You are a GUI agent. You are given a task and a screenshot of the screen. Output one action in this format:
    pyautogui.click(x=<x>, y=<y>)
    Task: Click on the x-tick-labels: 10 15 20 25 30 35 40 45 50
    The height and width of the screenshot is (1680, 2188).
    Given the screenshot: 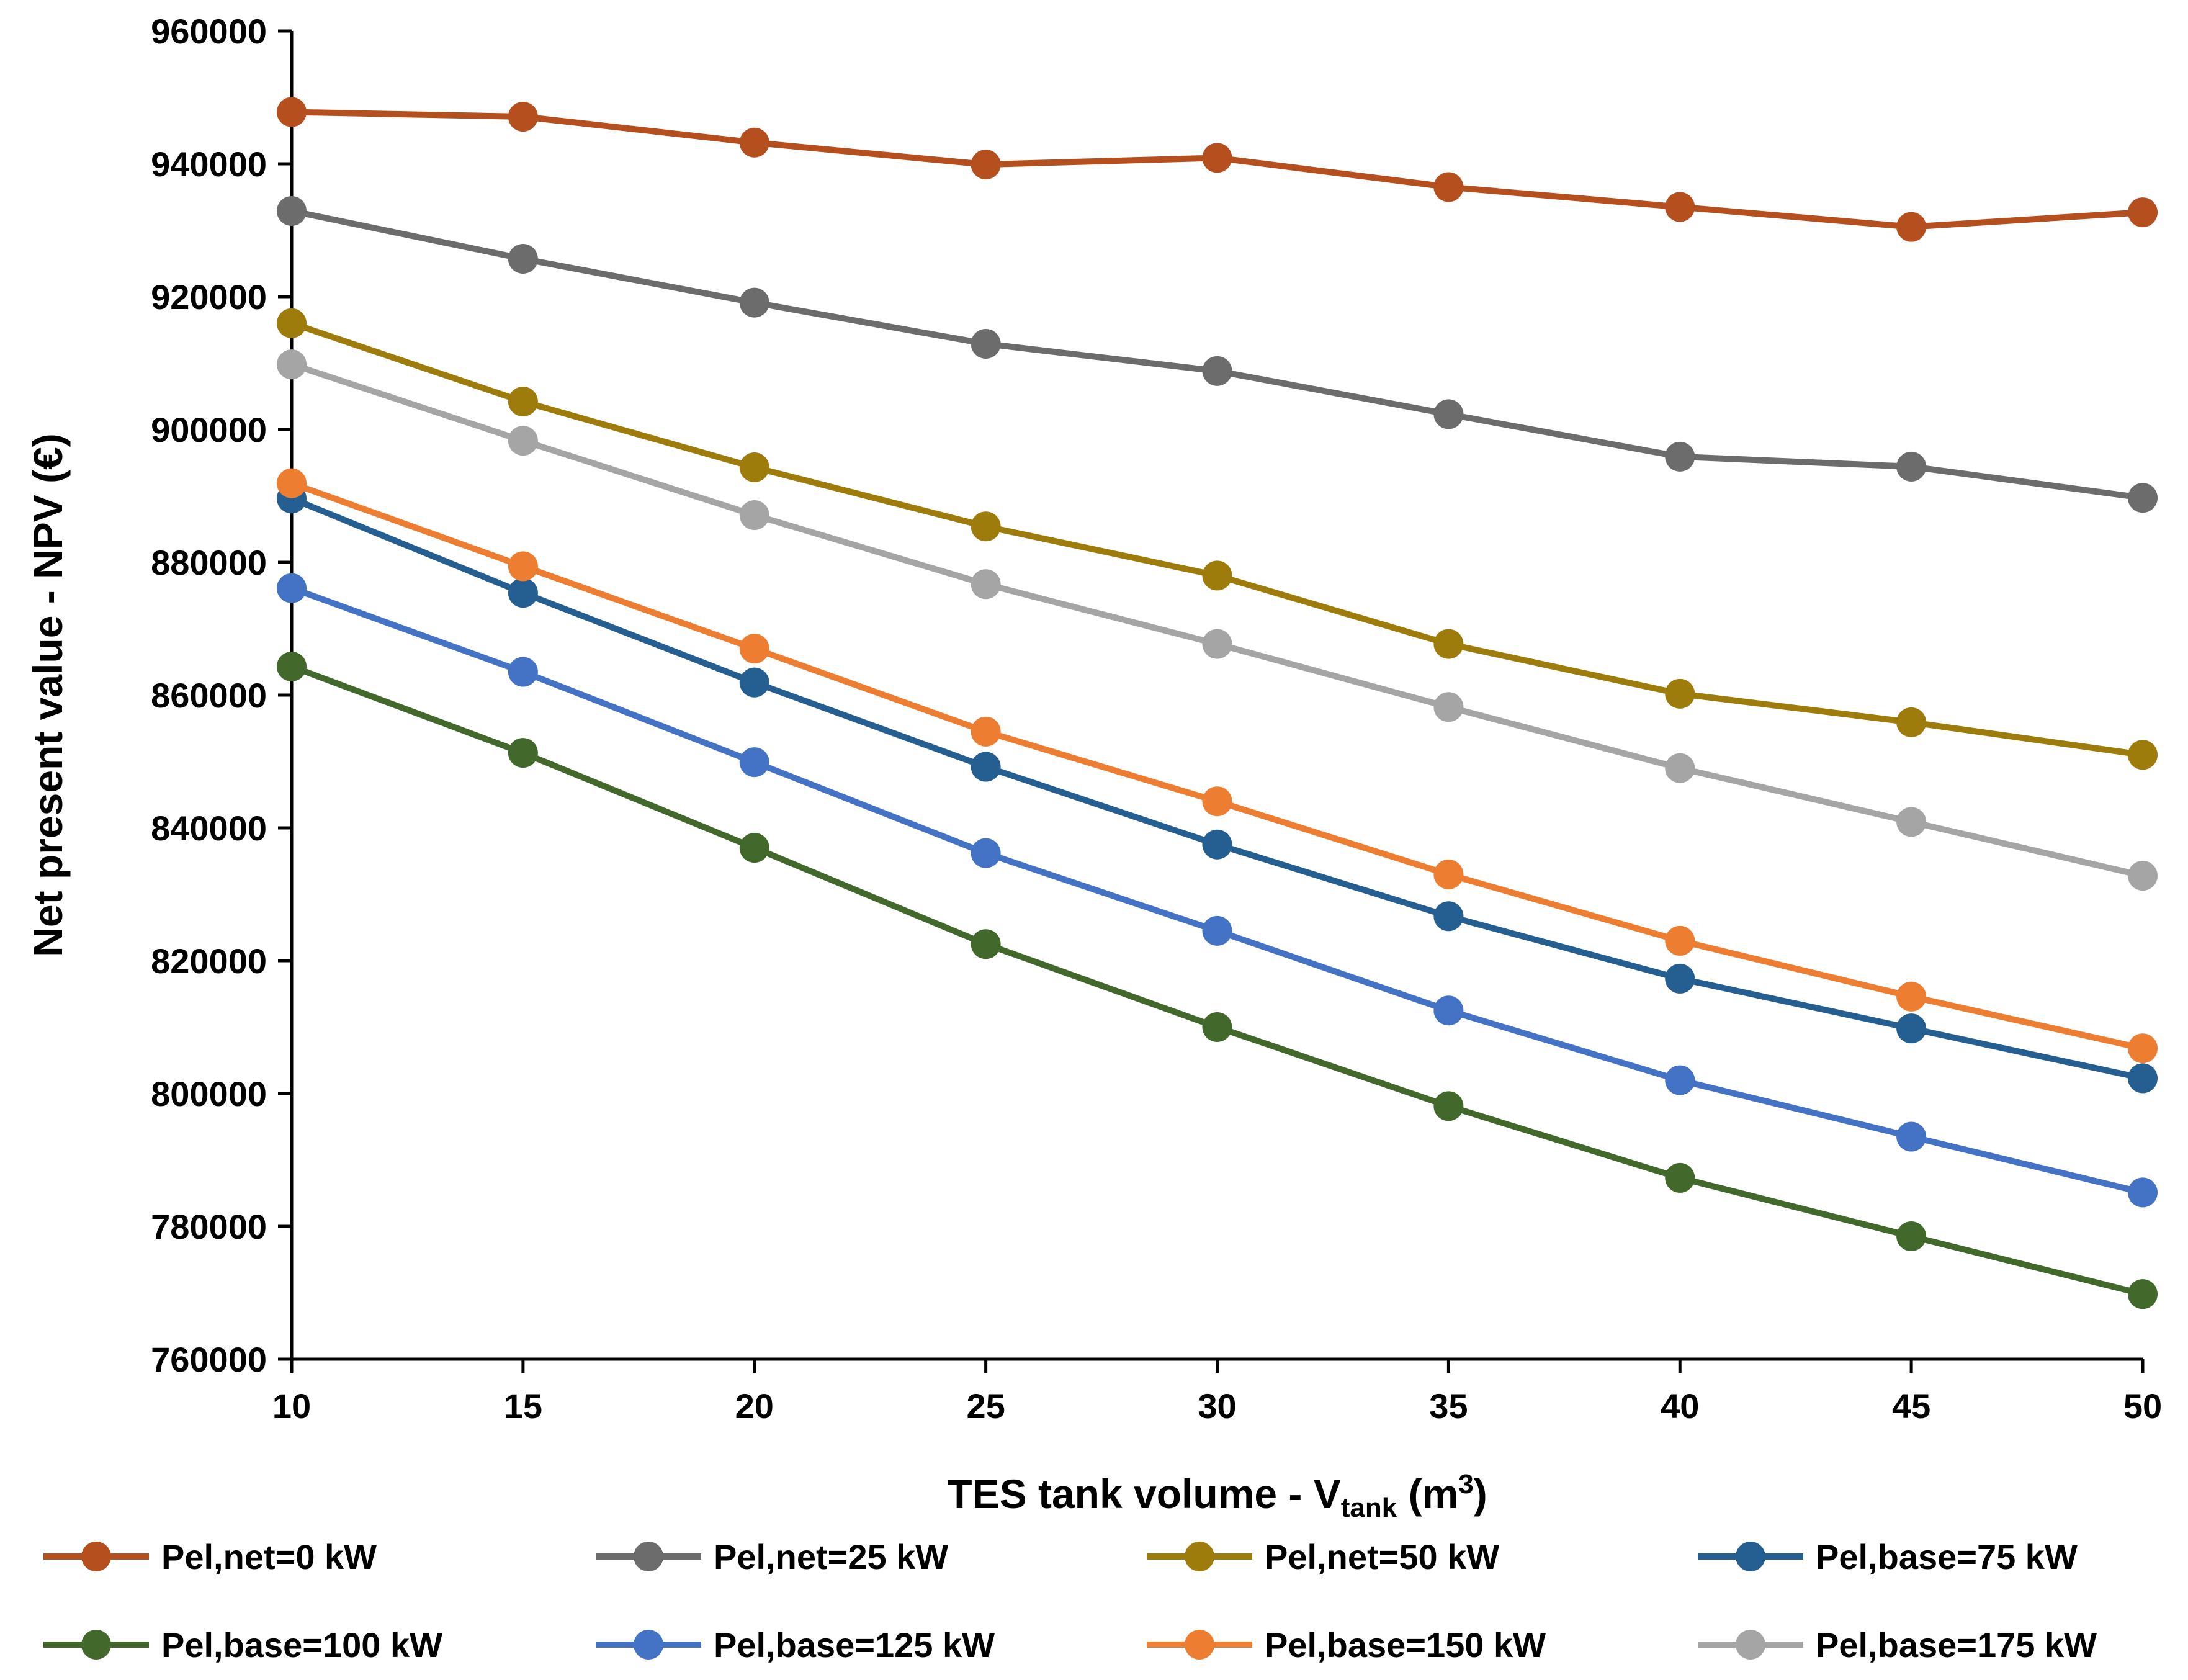 What is the action you would take?
    pyautogui.click(x=1217, y=1406)
    